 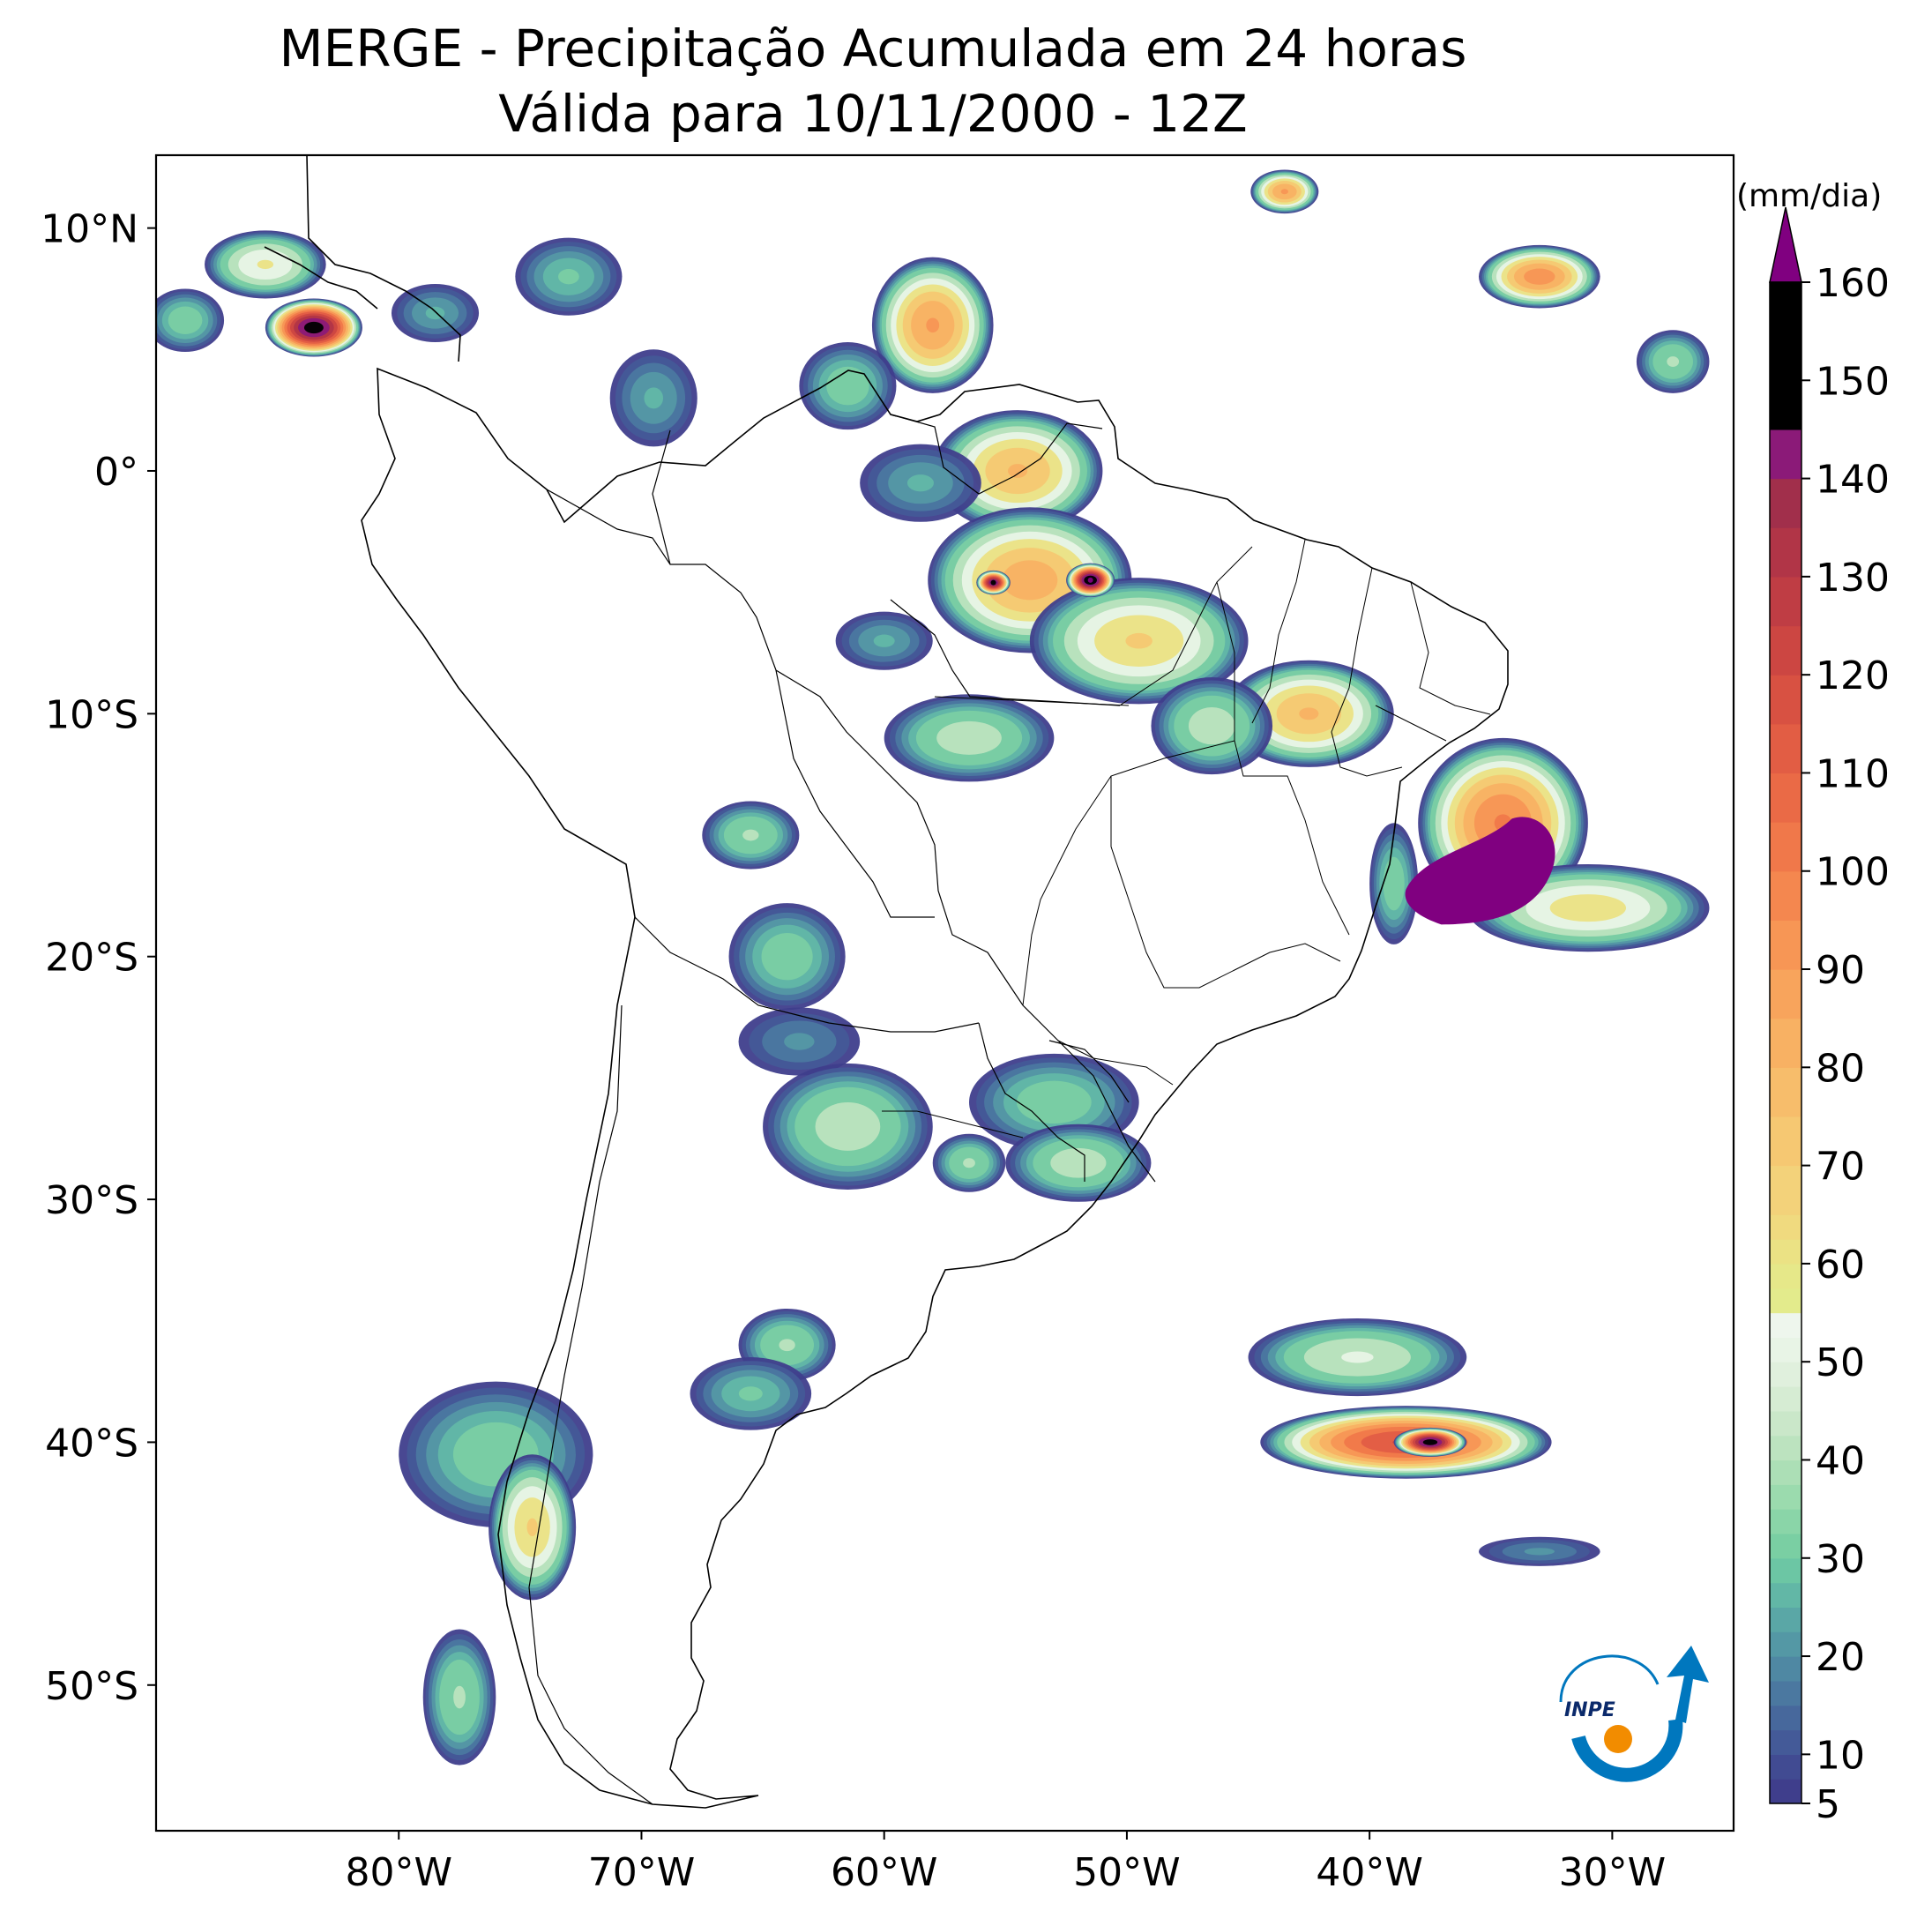 What do you see at coordinates (98, 958) in the screenshot?
I see `latitude-axis: 10°N 0° 10°S 20°S 30°S 40°S 50°S` at bounding box center [98, 958].